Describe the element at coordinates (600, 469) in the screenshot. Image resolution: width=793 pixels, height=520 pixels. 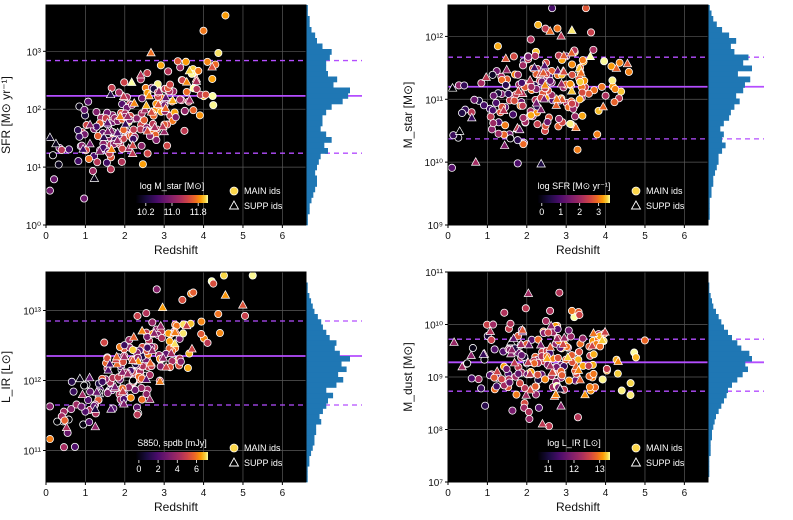
I see `colorbar-tick-label: 13` at that location.